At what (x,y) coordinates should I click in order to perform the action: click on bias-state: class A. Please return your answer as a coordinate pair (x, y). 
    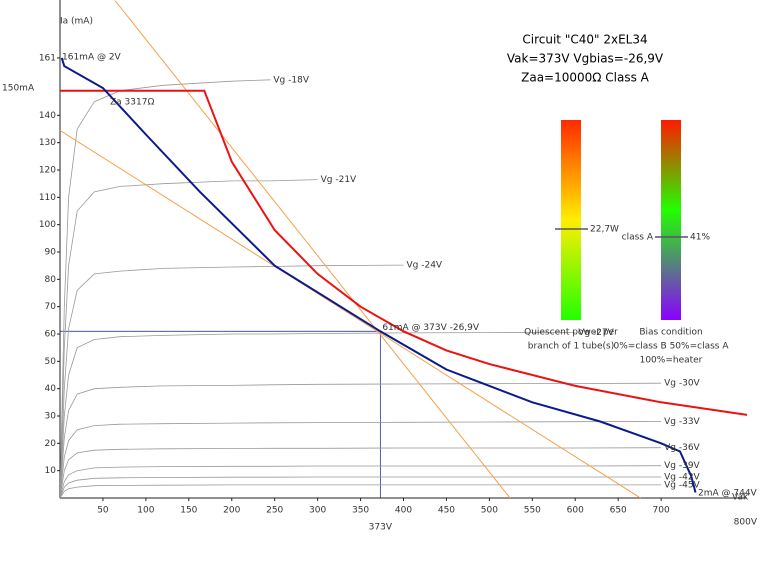
    Looking at the image, I should click on (638, 238).